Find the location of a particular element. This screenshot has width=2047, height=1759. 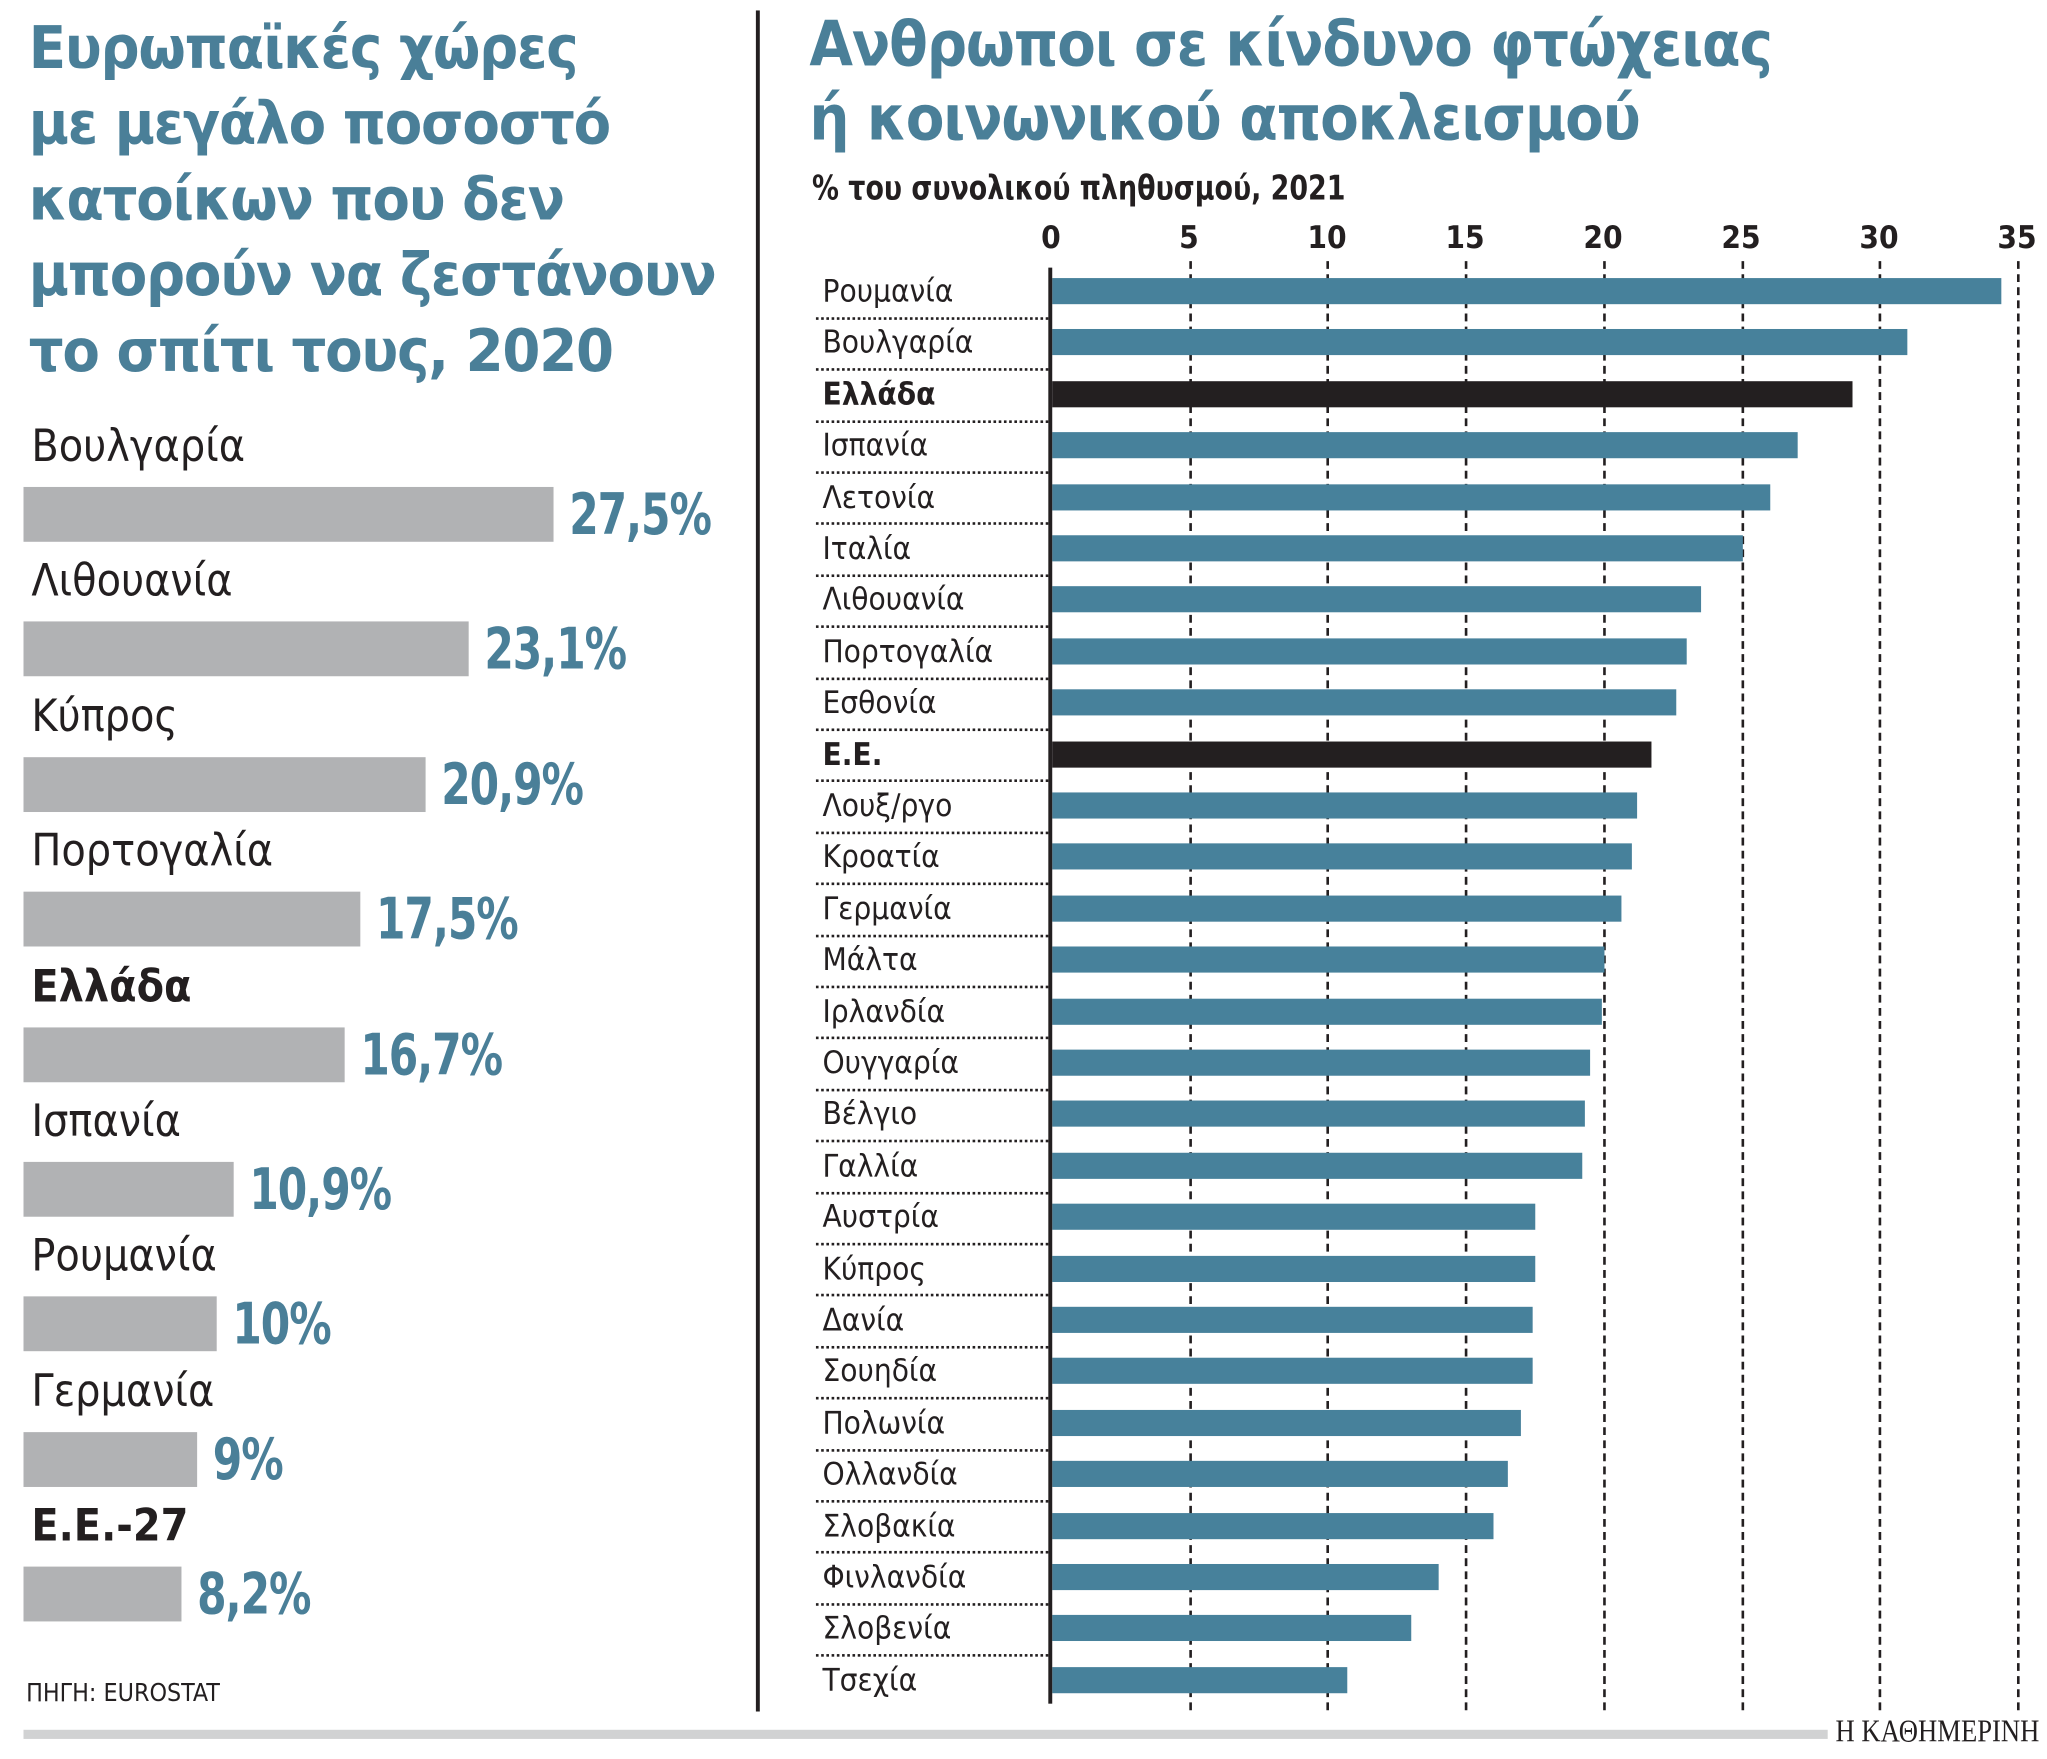

data-label: 23,1% is located at coordinates (555, 650).